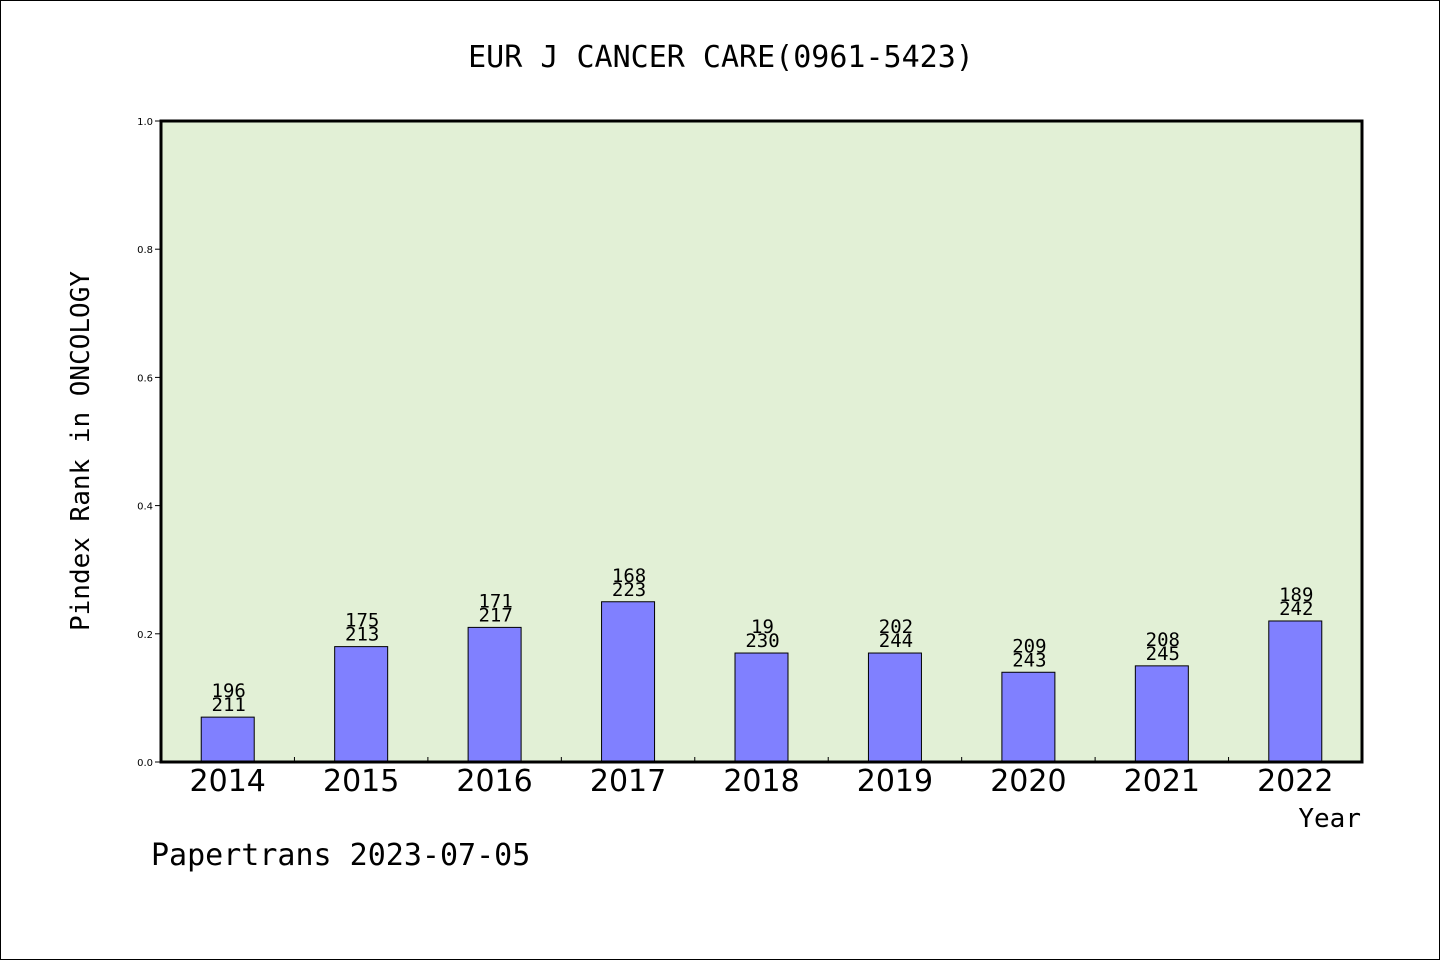 The height and width of the screenshot is (960, 1440). I want to click on y-axis-label: Pindex Rank in ONCOLOGY, so click(81, 451).